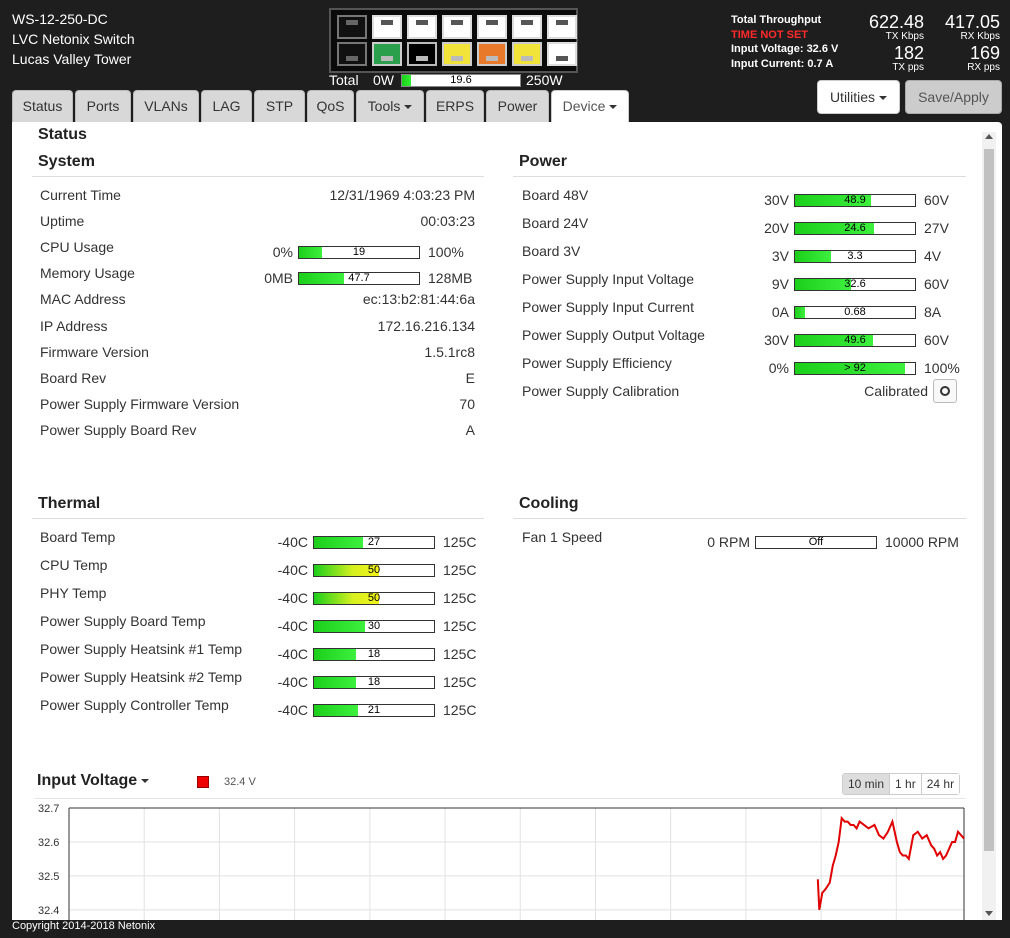 This screenshot has height=938, width=1010. Describe the element at coordinates (359, 278) in the screenshot. I see `memory-usage-bar-value: 47.7` at that location.